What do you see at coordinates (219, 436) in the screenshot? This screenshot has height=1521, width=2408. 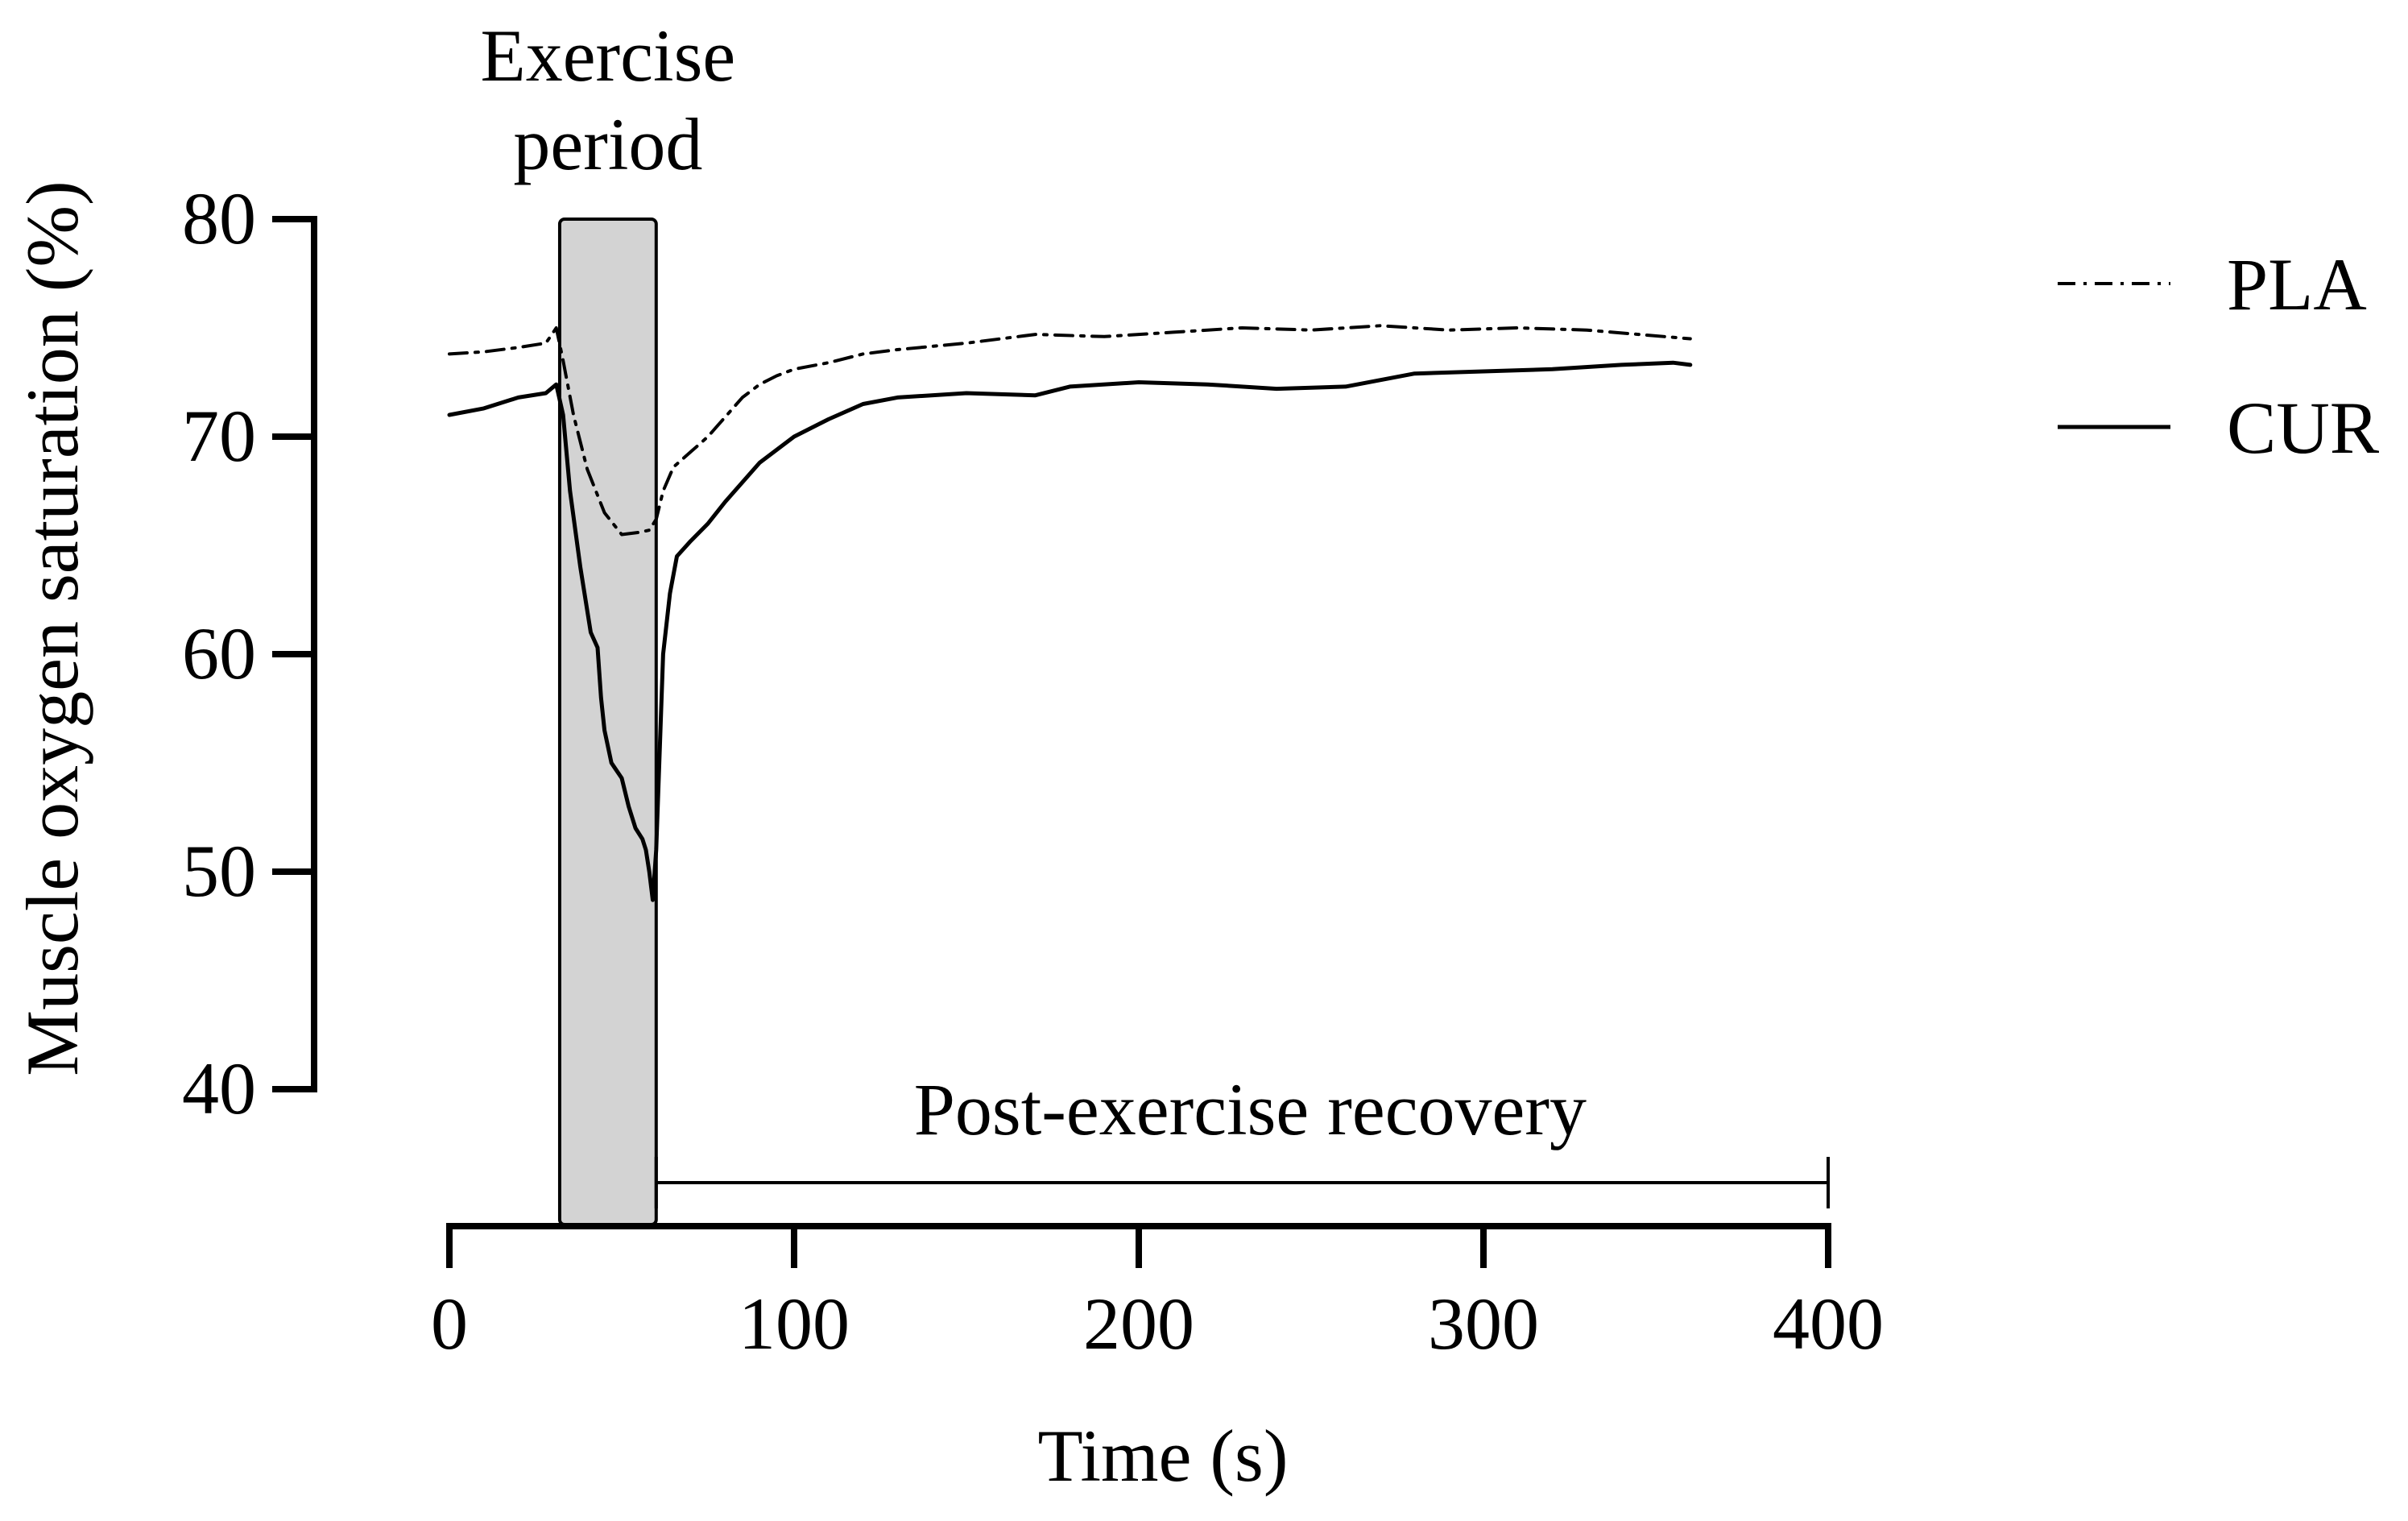 I see `y-tick-label: 70` at bounding box center [219, 436].